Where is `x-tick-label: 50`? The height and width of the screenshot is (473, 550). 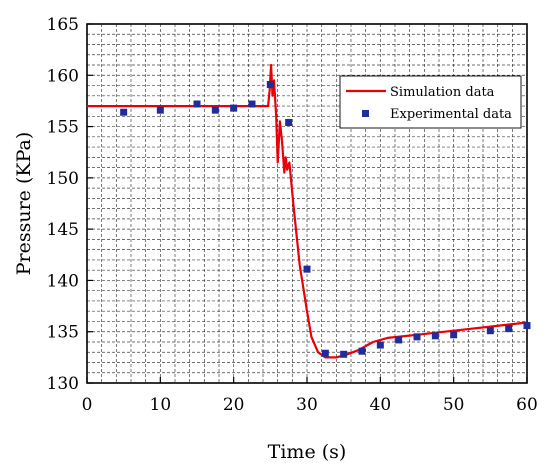 x-tick-label: 50 is located at coordinates (454, 405).